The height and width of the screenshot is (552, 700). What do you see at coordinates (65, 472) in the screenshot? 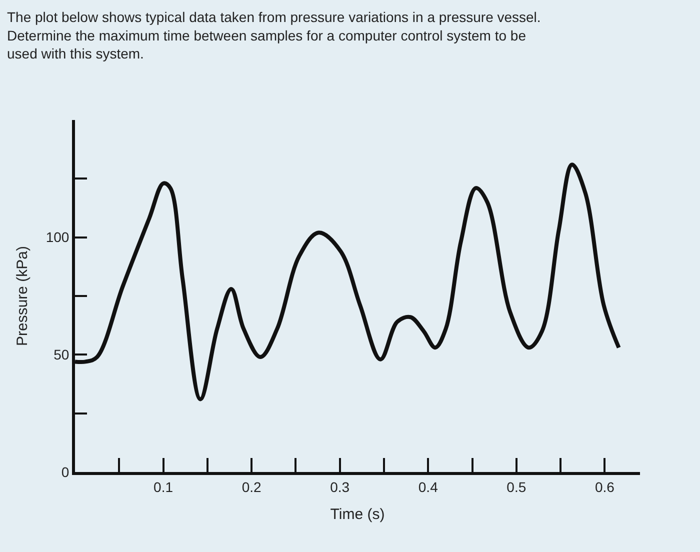
I see `y-tick-label: 0` at bounding box center [65, 472].